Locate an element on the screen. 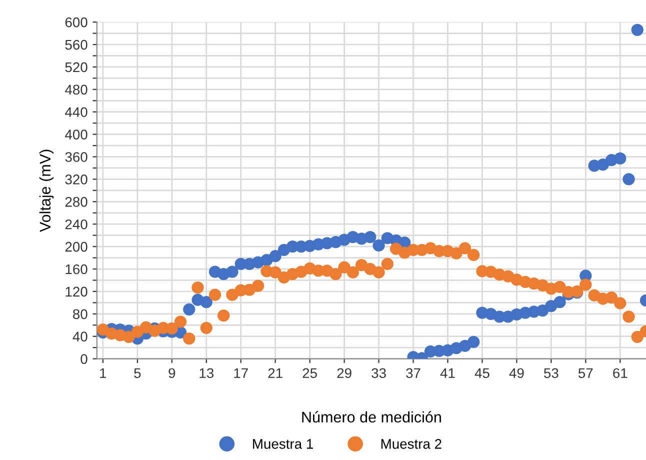 The height and width of the screenshot is (460, 646). y-tick-label: 560 is located at coordinates (76, 45).